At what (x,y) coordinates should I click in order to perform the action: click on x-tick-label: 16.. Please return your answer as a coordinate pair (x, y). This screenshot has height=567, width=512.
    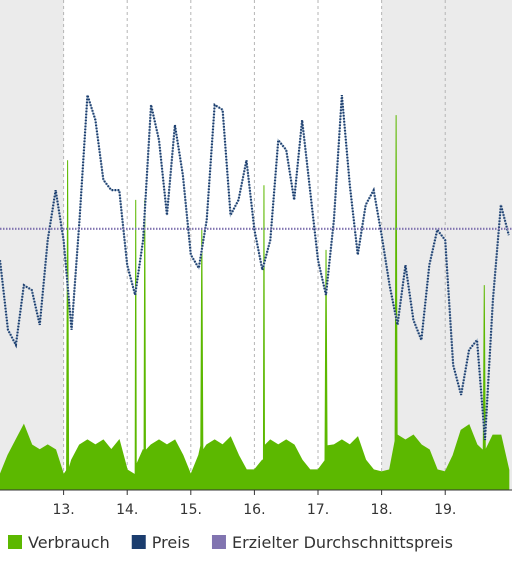
    Looking at the image, I should click on (254, 510).